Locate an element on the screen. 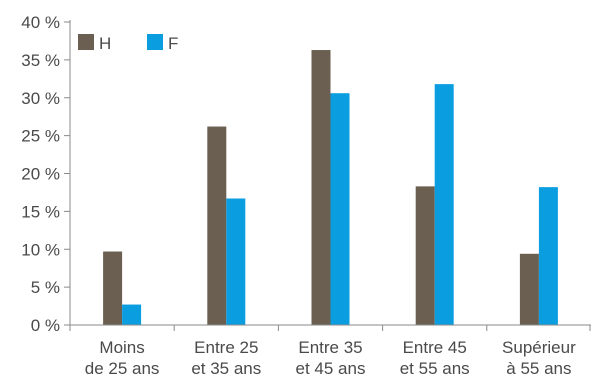 Image resolution: width=591 pixels, height=380 pixels. y-tick-label: 15 % is located at coordinates (40, 211).